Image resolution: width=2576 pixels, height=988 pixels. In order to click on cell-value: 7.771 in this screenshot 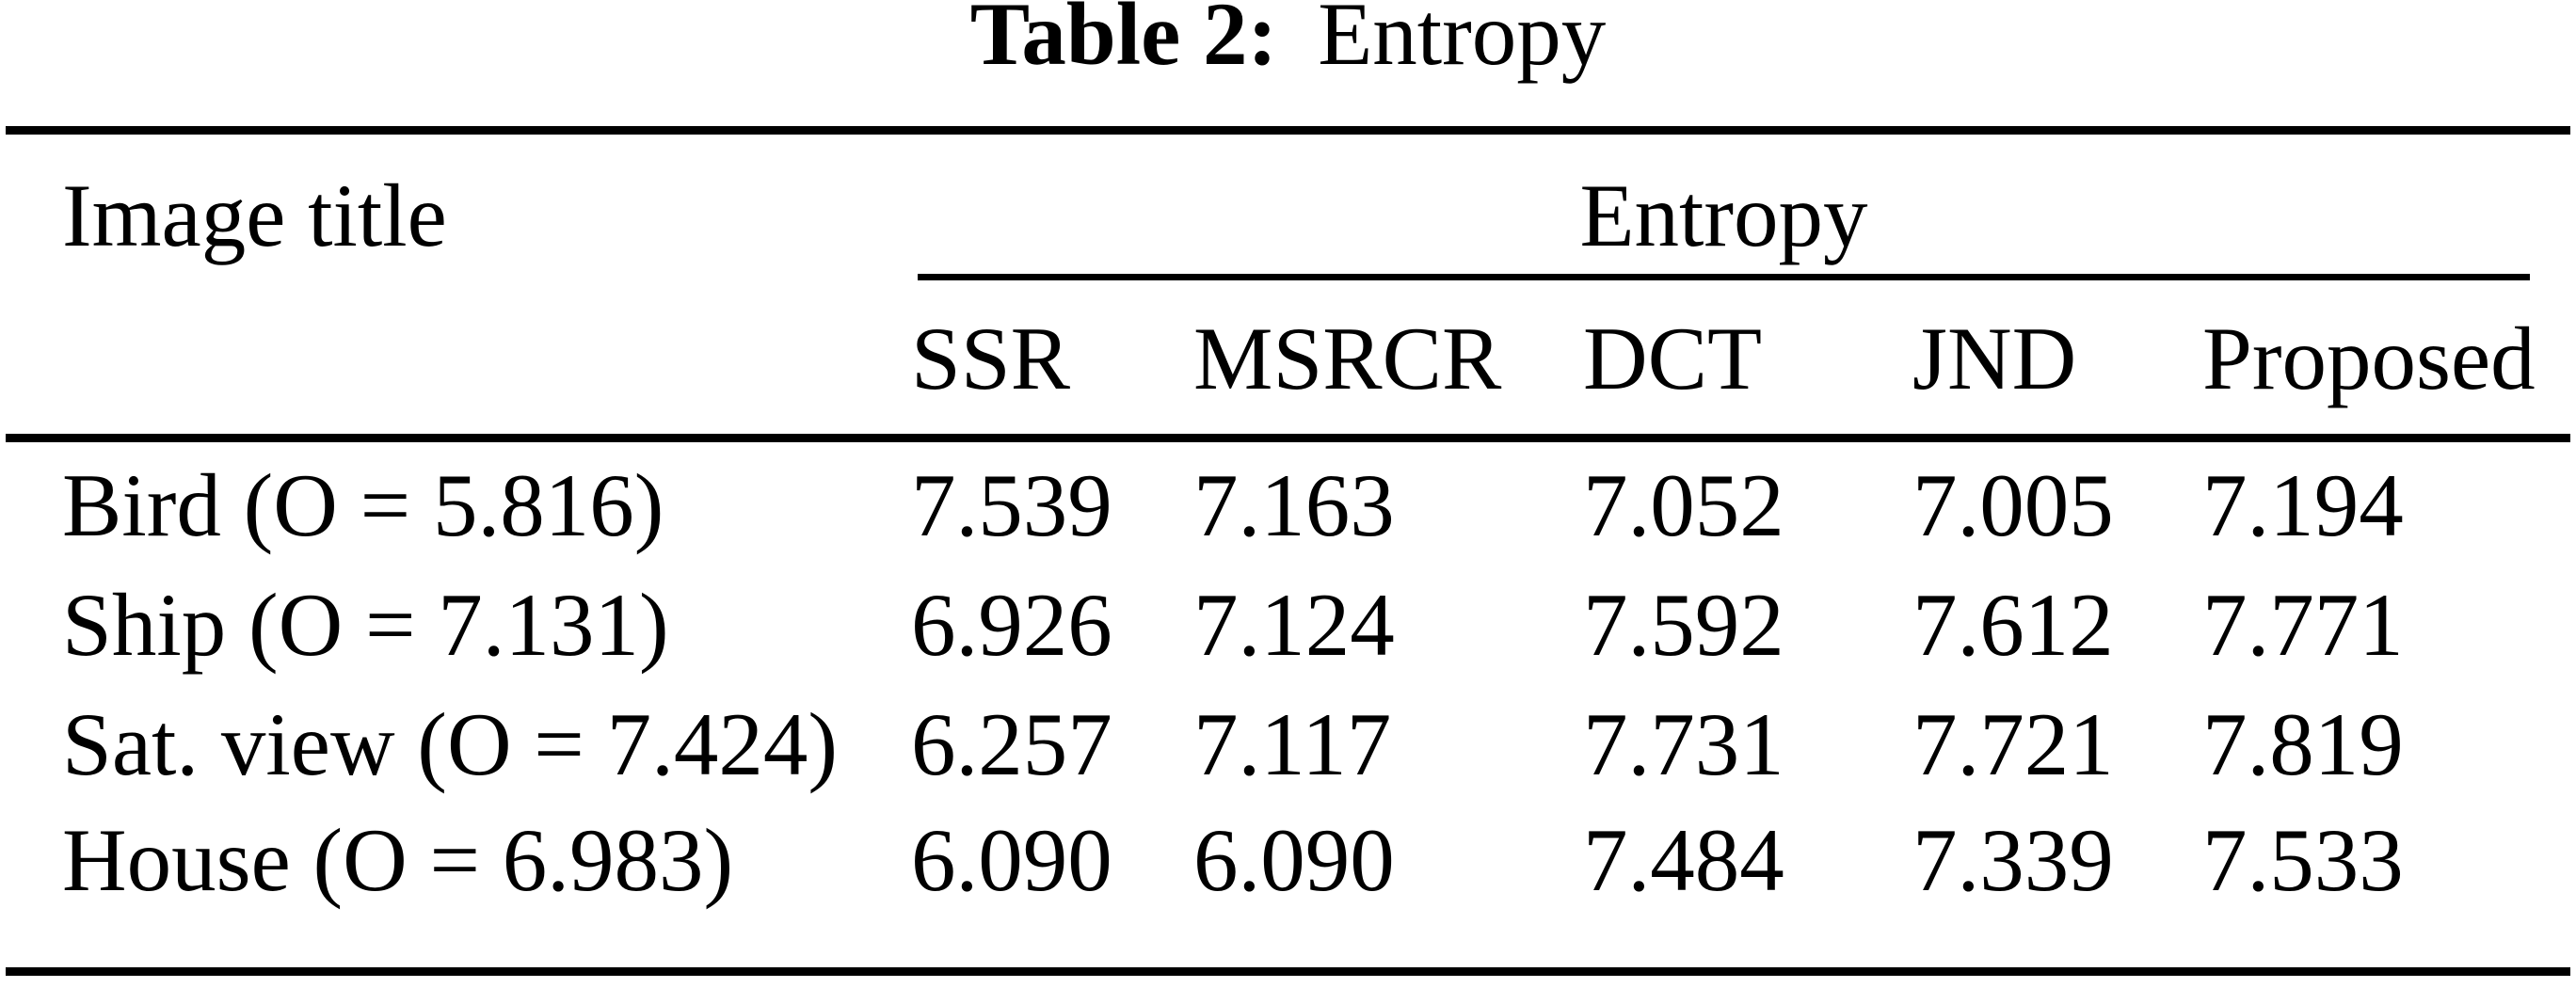, I will do `click(2303, 625)`.